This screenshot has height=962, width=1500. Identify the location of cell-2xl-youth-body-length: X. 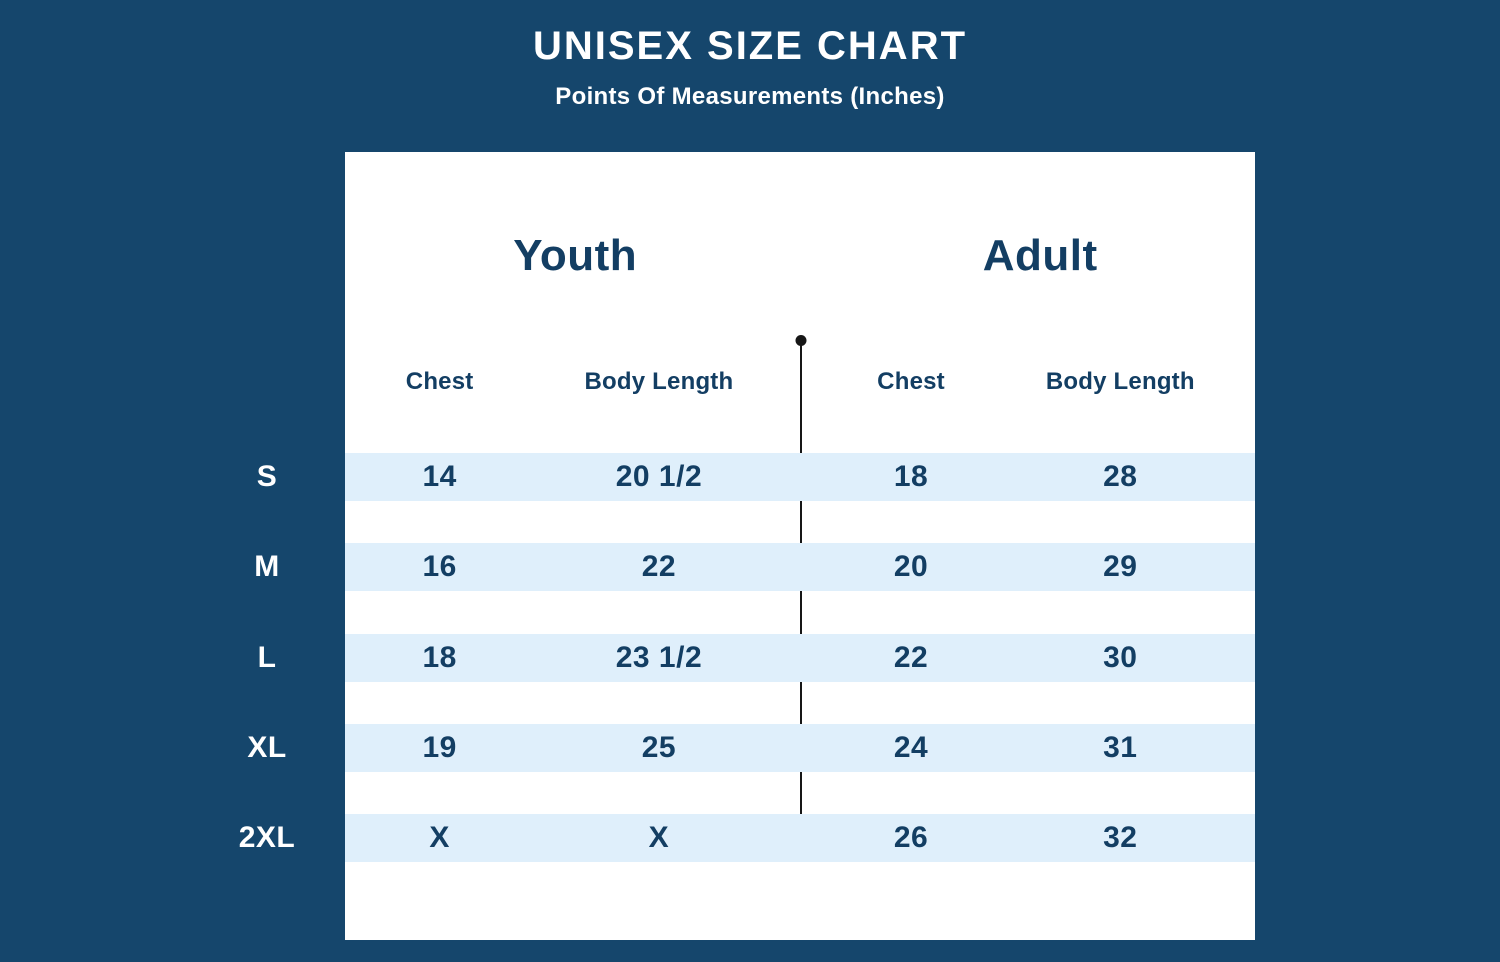
(659, 837).